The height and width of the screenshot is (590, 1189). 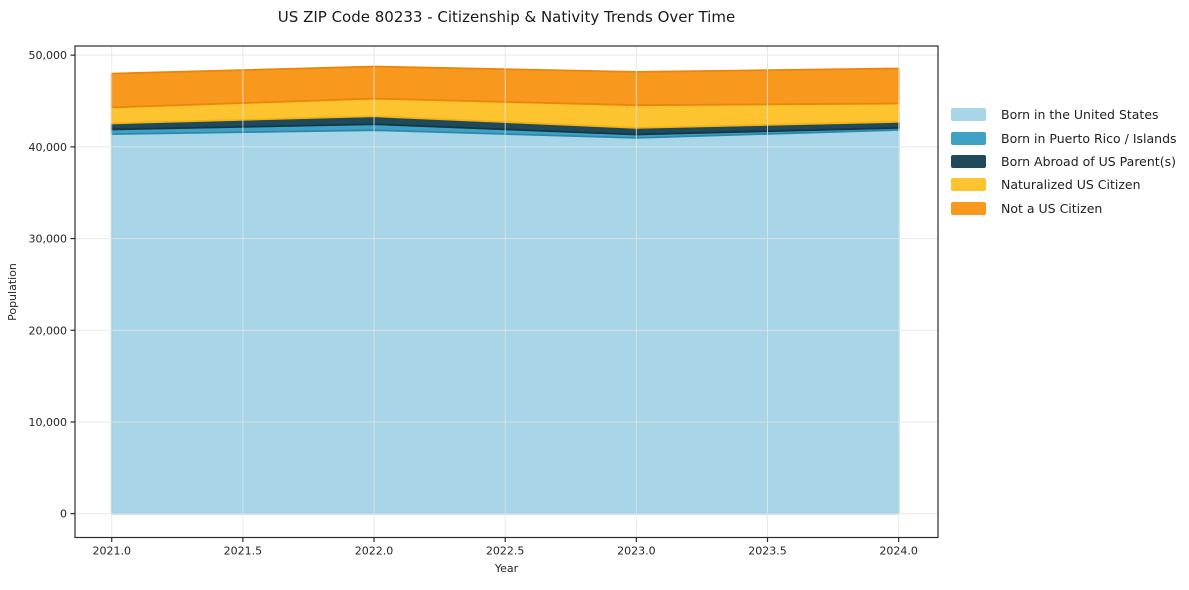 What do you see at coordinates (506, 568) in the screenshot?
I see `x-axis-label: Year` at bounding box center [506, 568].